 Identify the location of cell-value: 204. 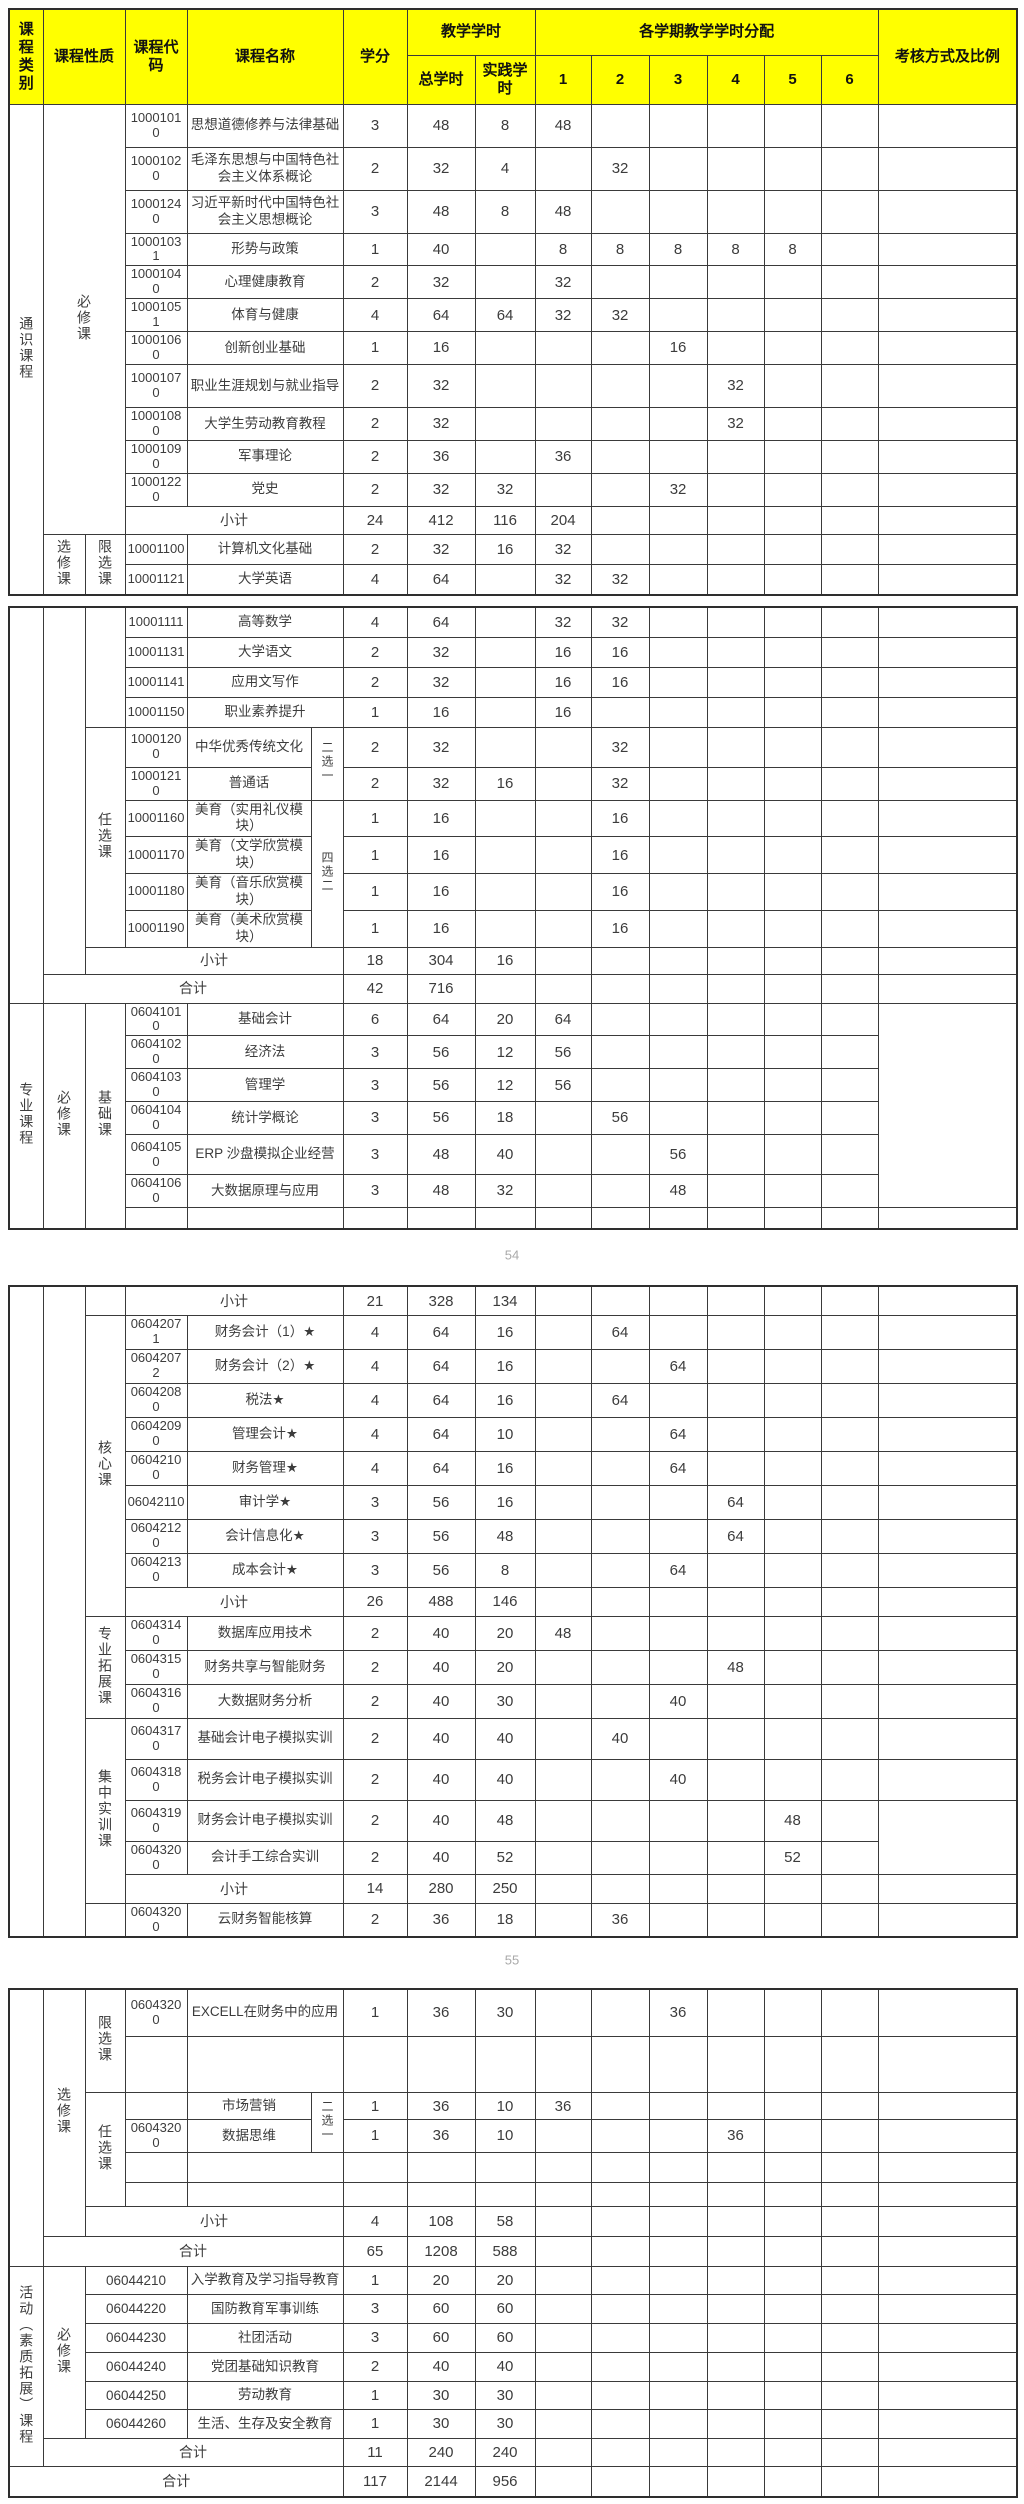
(563, 520).